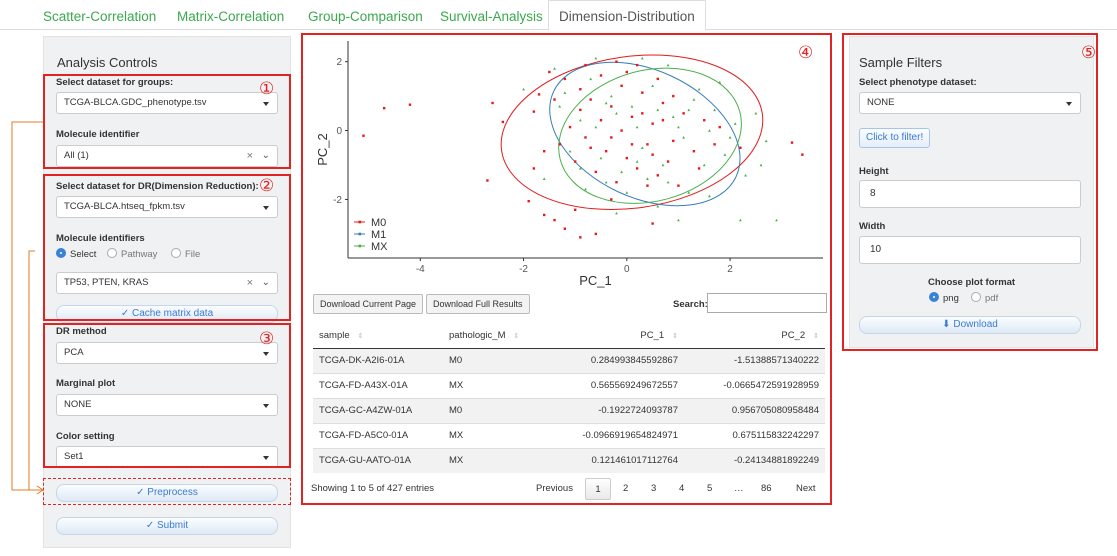 This screenshot has width=1117, height=556. Describe the element at coordinates (918, 82) in the screenshot. I see `phenotype-dataset-label: Select phenotype dataset:` at that location.